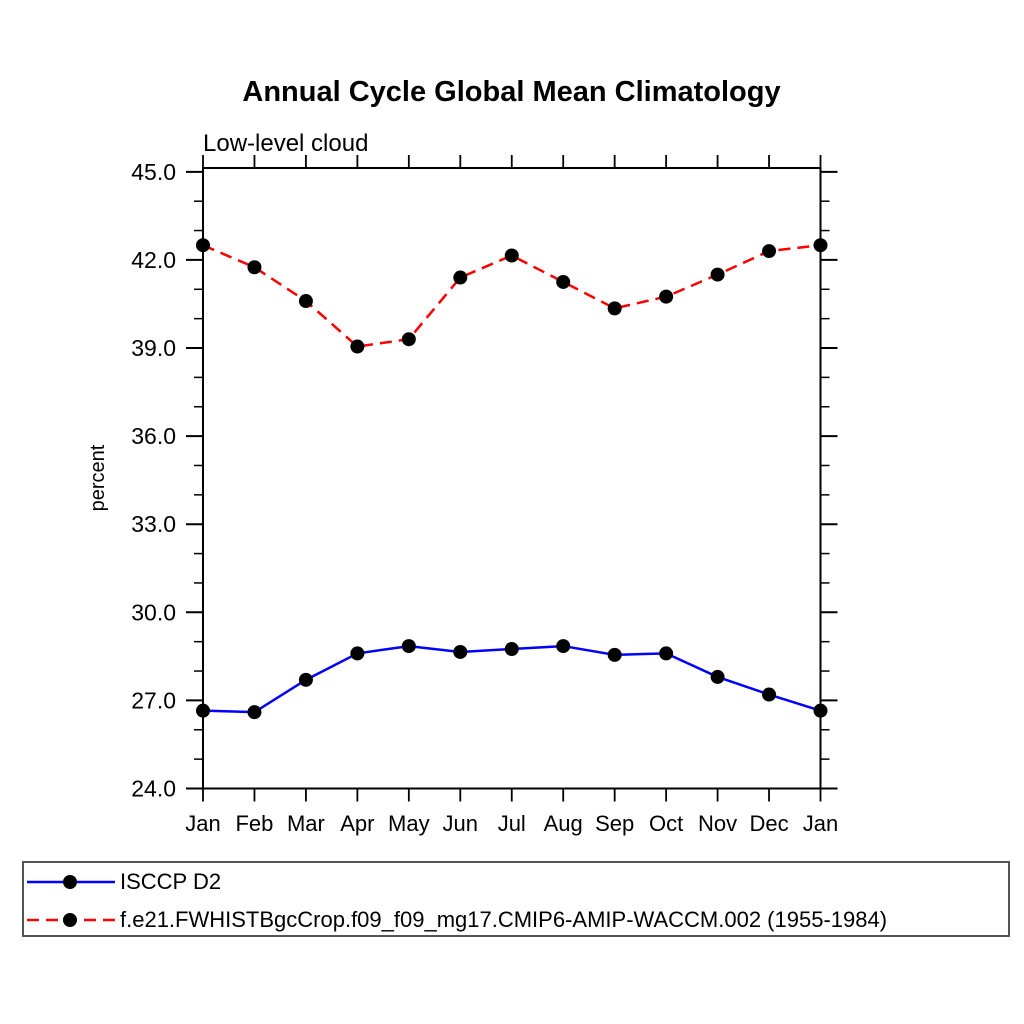 Image resolution: width=1024 pixels, height=1024 pixels. I want to click on y-tick-label: 39.0, so click(153, 348).